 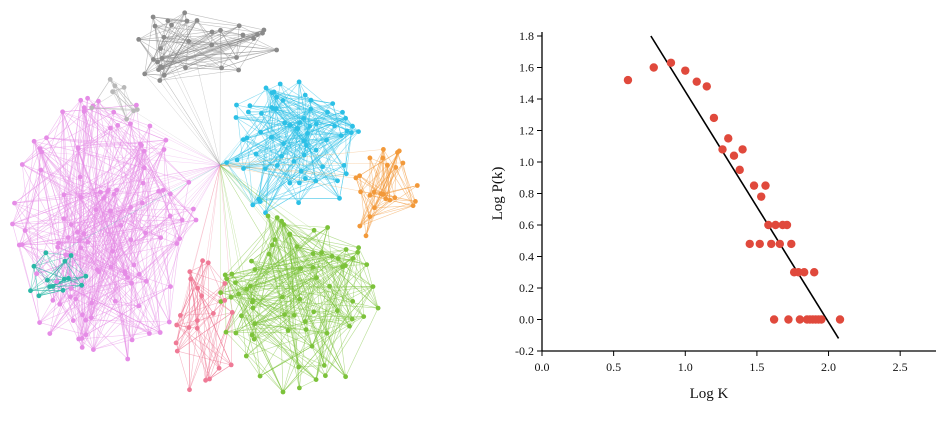 I want to click on y-tick-label: -0.2, so click(x=524, y=351).